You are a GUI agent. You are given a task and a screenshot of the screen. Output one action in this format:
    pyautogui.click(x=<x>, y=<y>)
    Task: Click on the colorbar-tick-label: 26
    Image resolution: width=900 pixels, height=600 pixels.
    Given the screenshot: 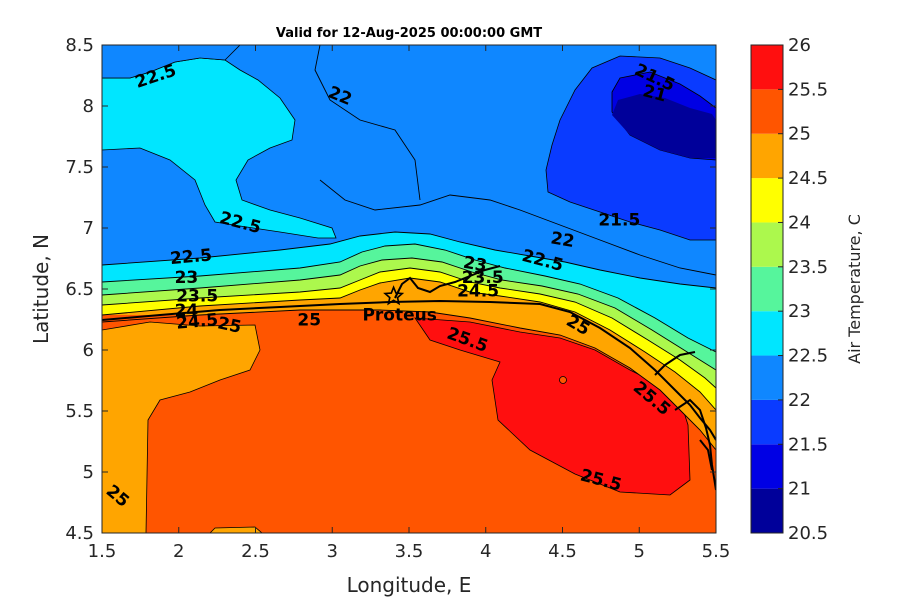 What is the action you would take?
    pyautogui.click(x=799, y=45)
    